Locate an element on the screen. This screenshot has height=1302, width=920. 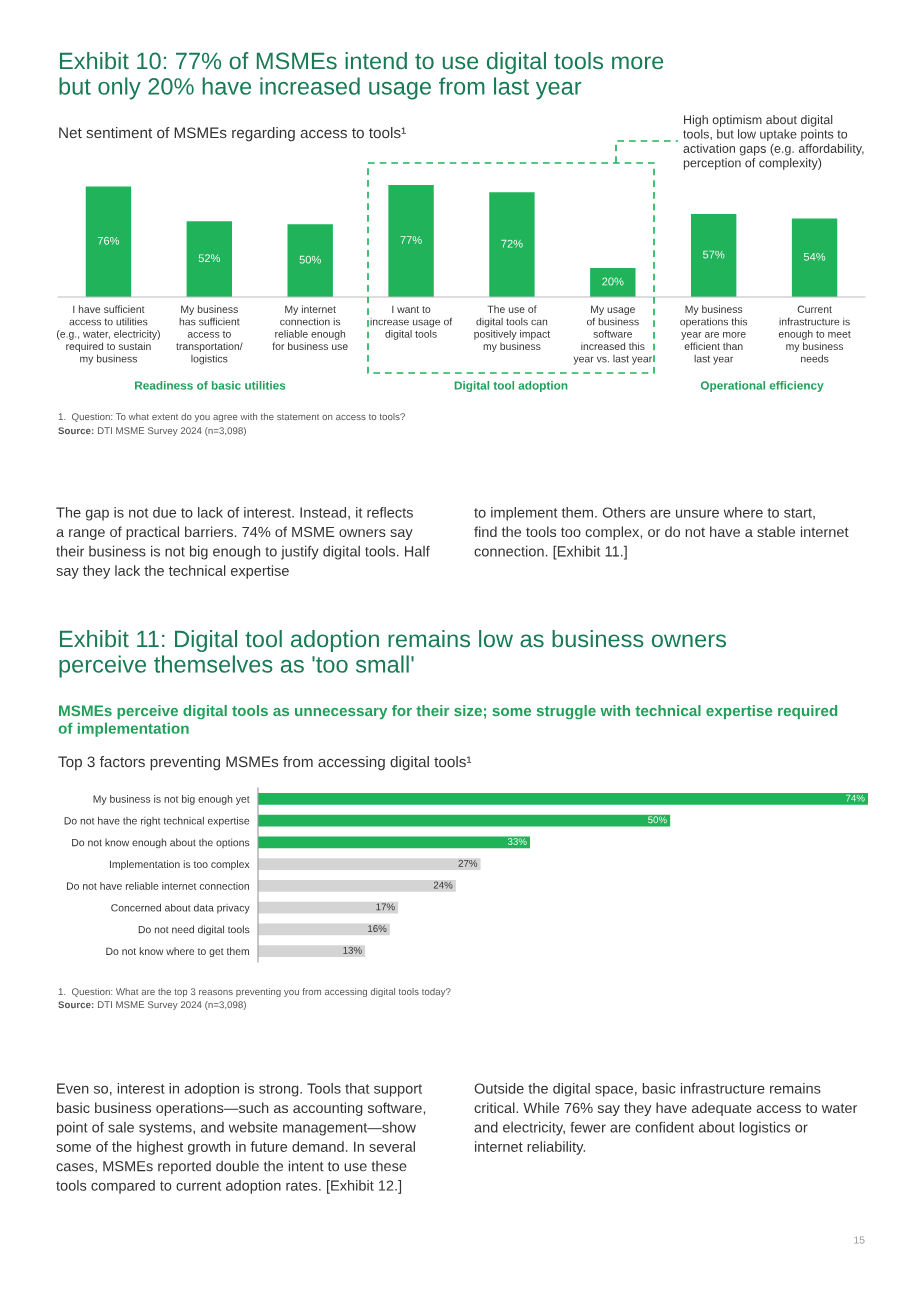
text: 15 is located at coordinates (859, 1240).